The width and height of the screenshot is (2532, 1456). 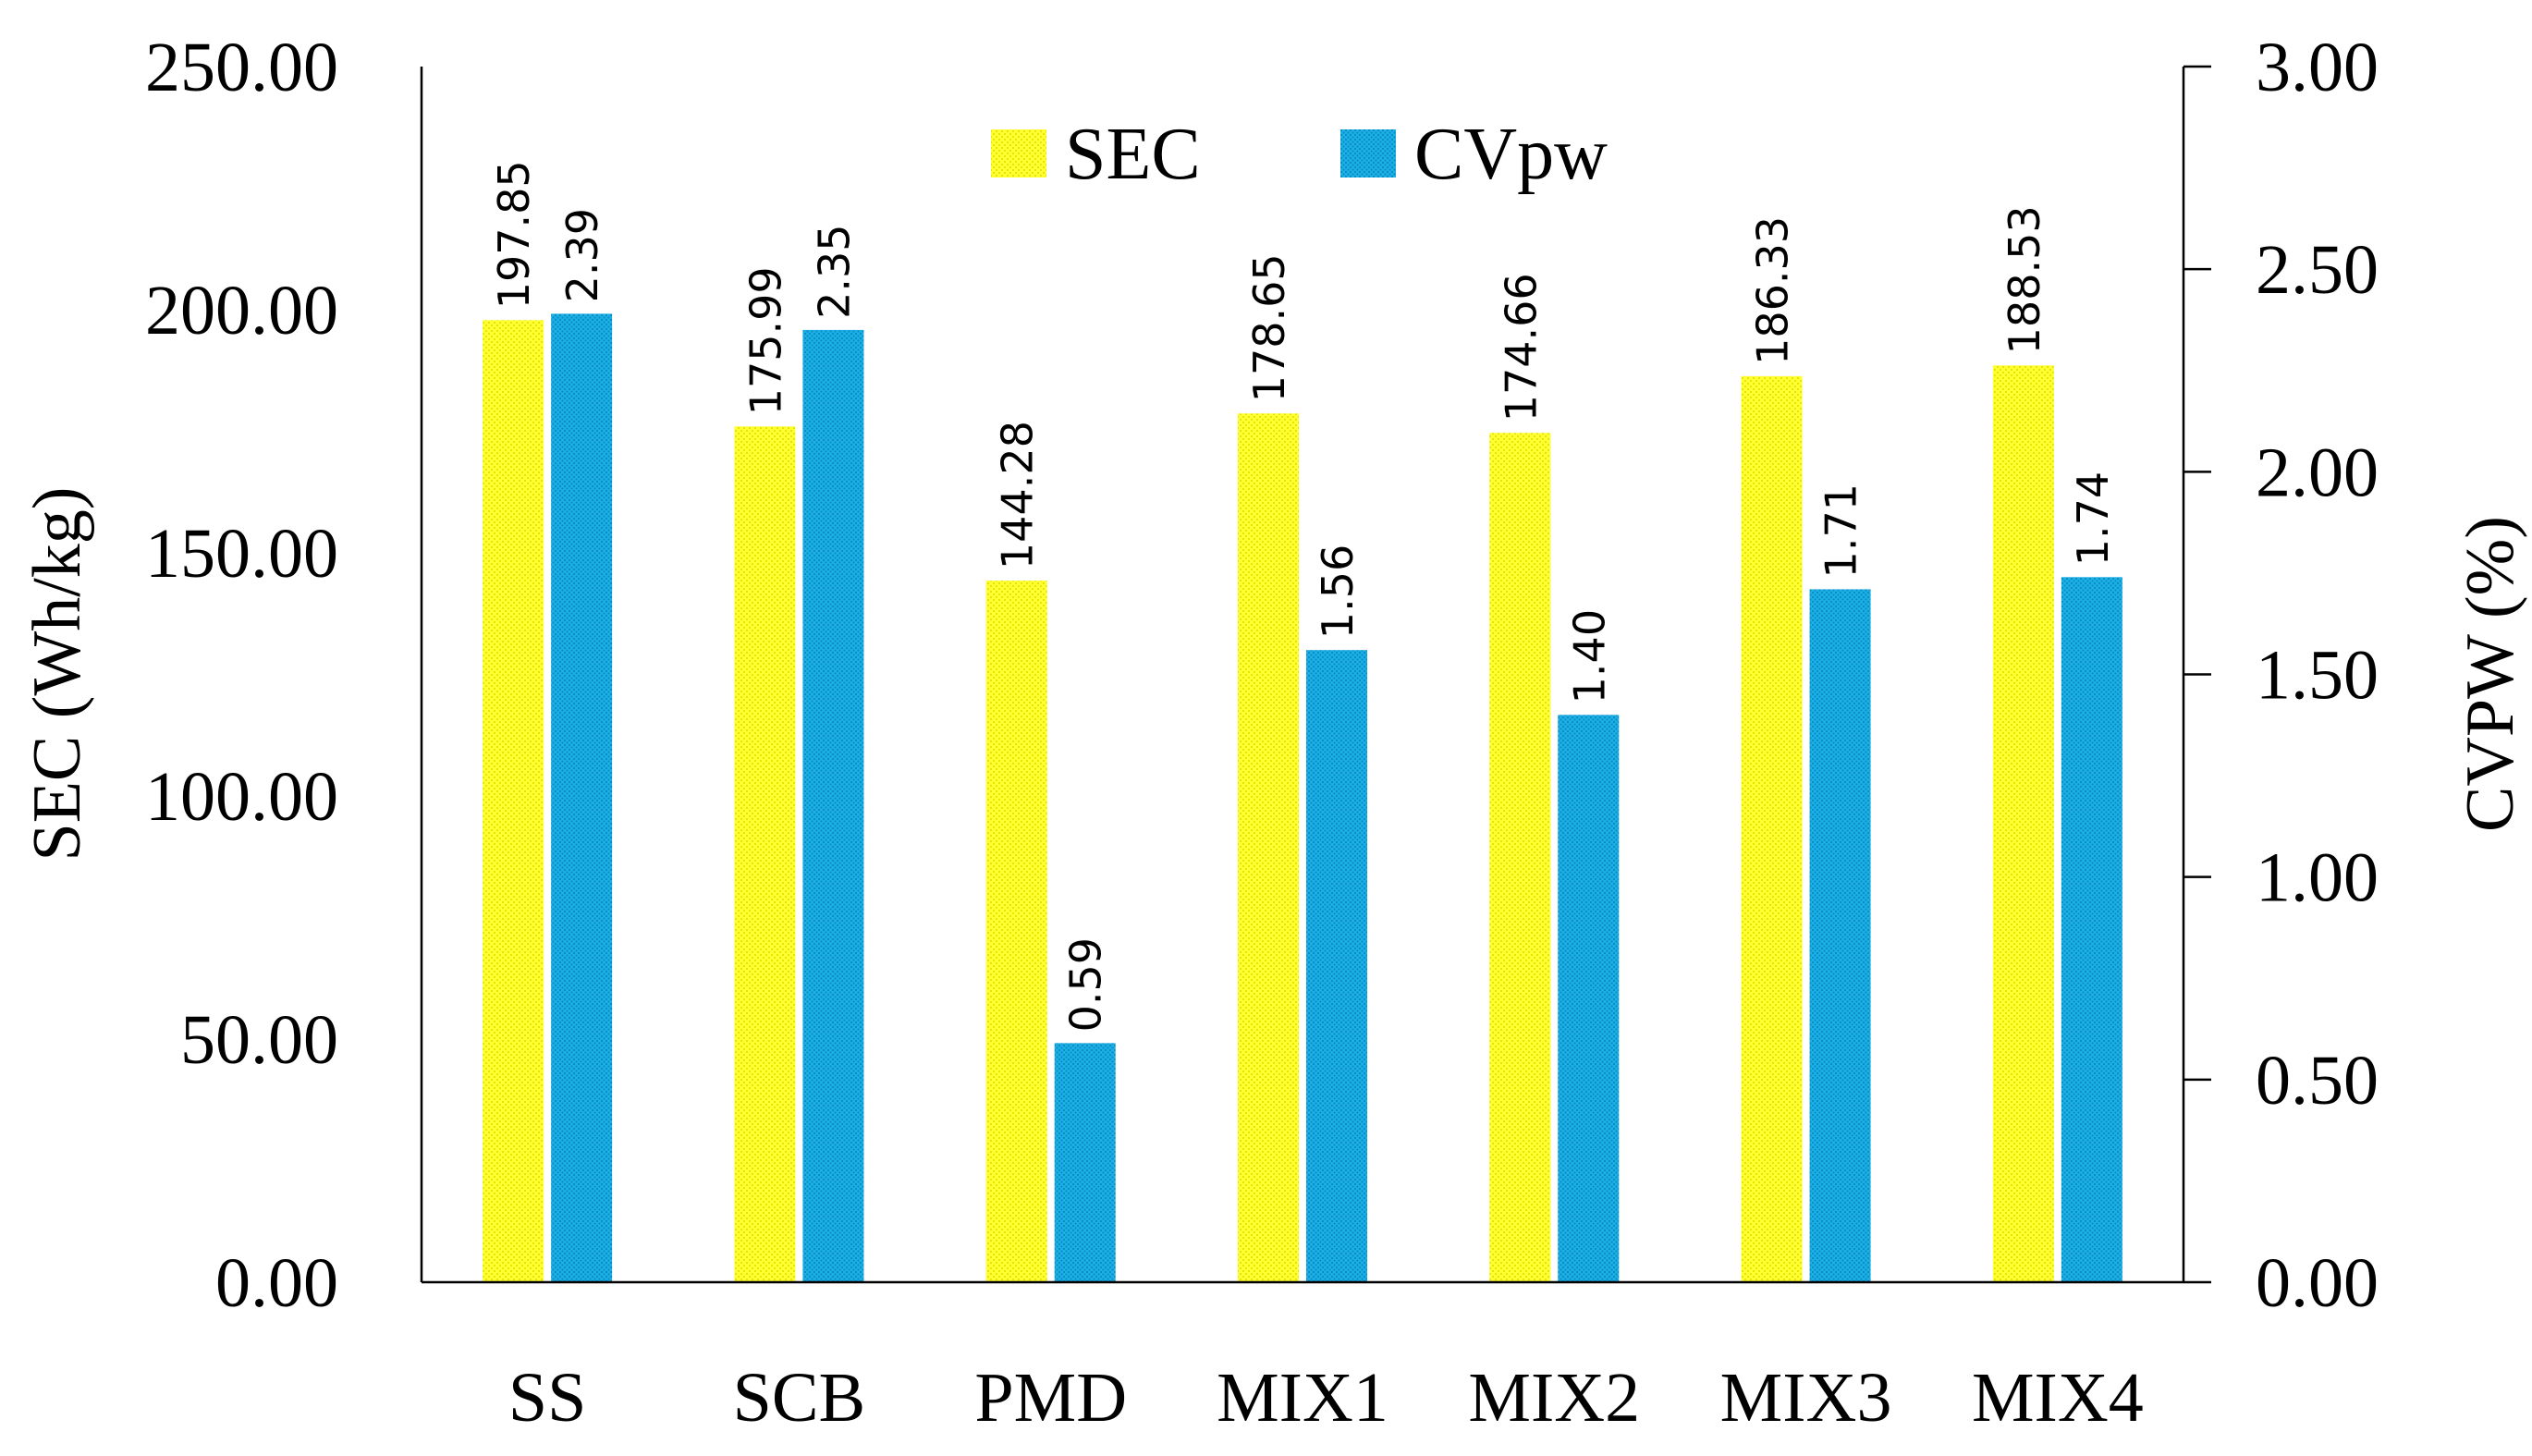 What do you see at coordinates (2490, 674) in the screenshot?
I see `y2-axis-title: CVPW (%)` at bounding box center [2490, 674].